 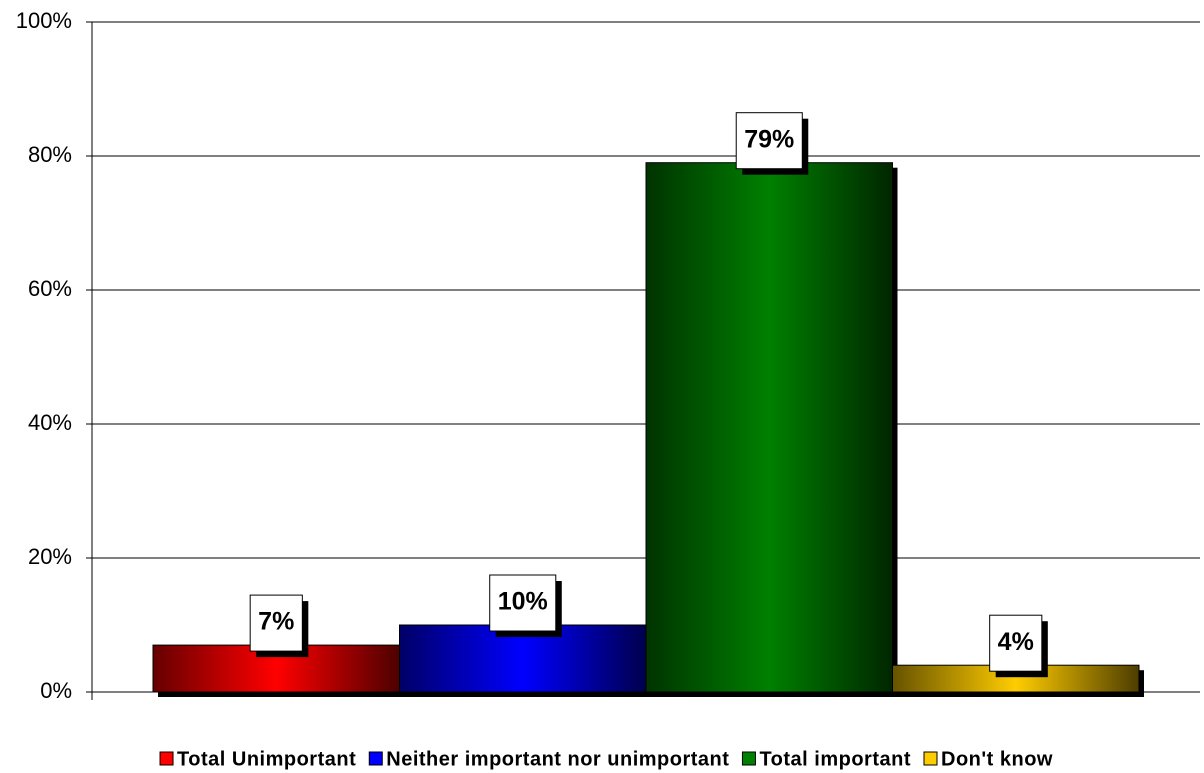 I want to click on legend-label: Don't know, so click(x=997, y=759).